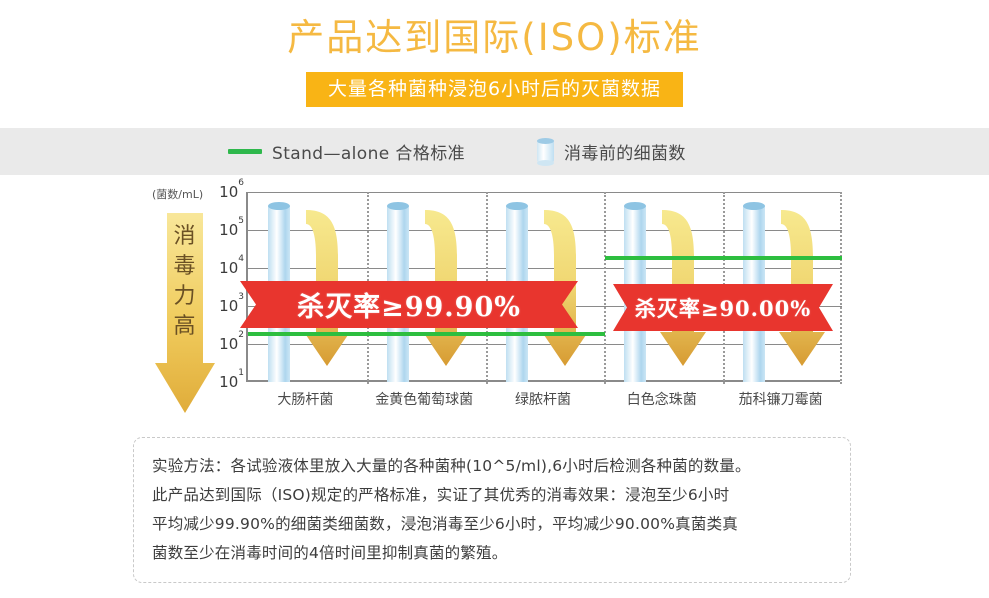 Image resolution: width=989 pixels, height=598 pixels. I want to click on legend-item-before: 消毒前的细菌数, so click(611, 151).